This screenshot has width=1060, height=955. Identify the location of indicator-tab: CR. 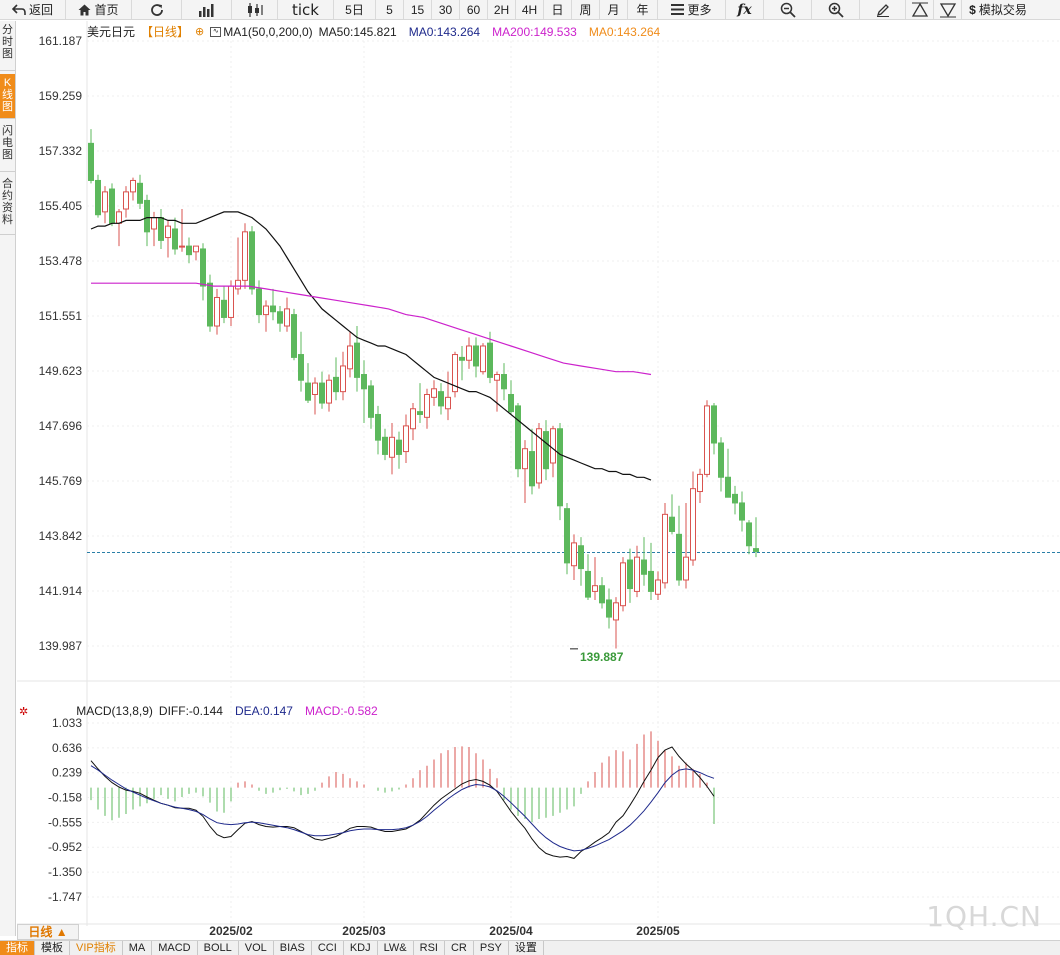
(459, 948).